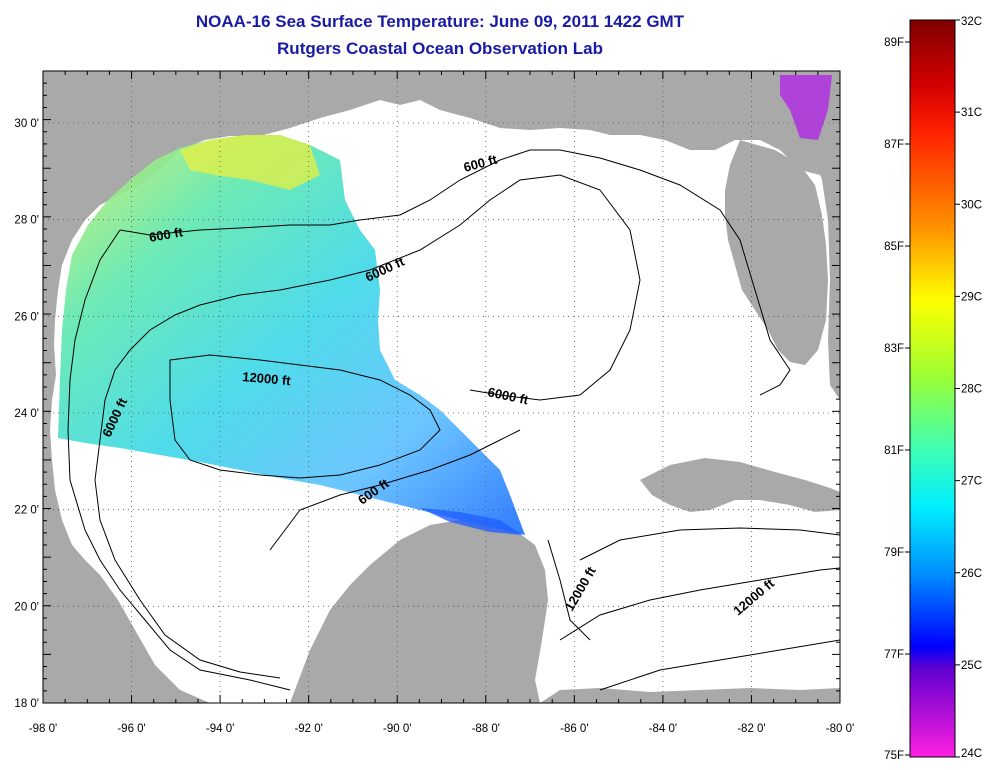  Describe the element at coordinates (776, 252) in the screenshot. I see `land-florida` at that location.